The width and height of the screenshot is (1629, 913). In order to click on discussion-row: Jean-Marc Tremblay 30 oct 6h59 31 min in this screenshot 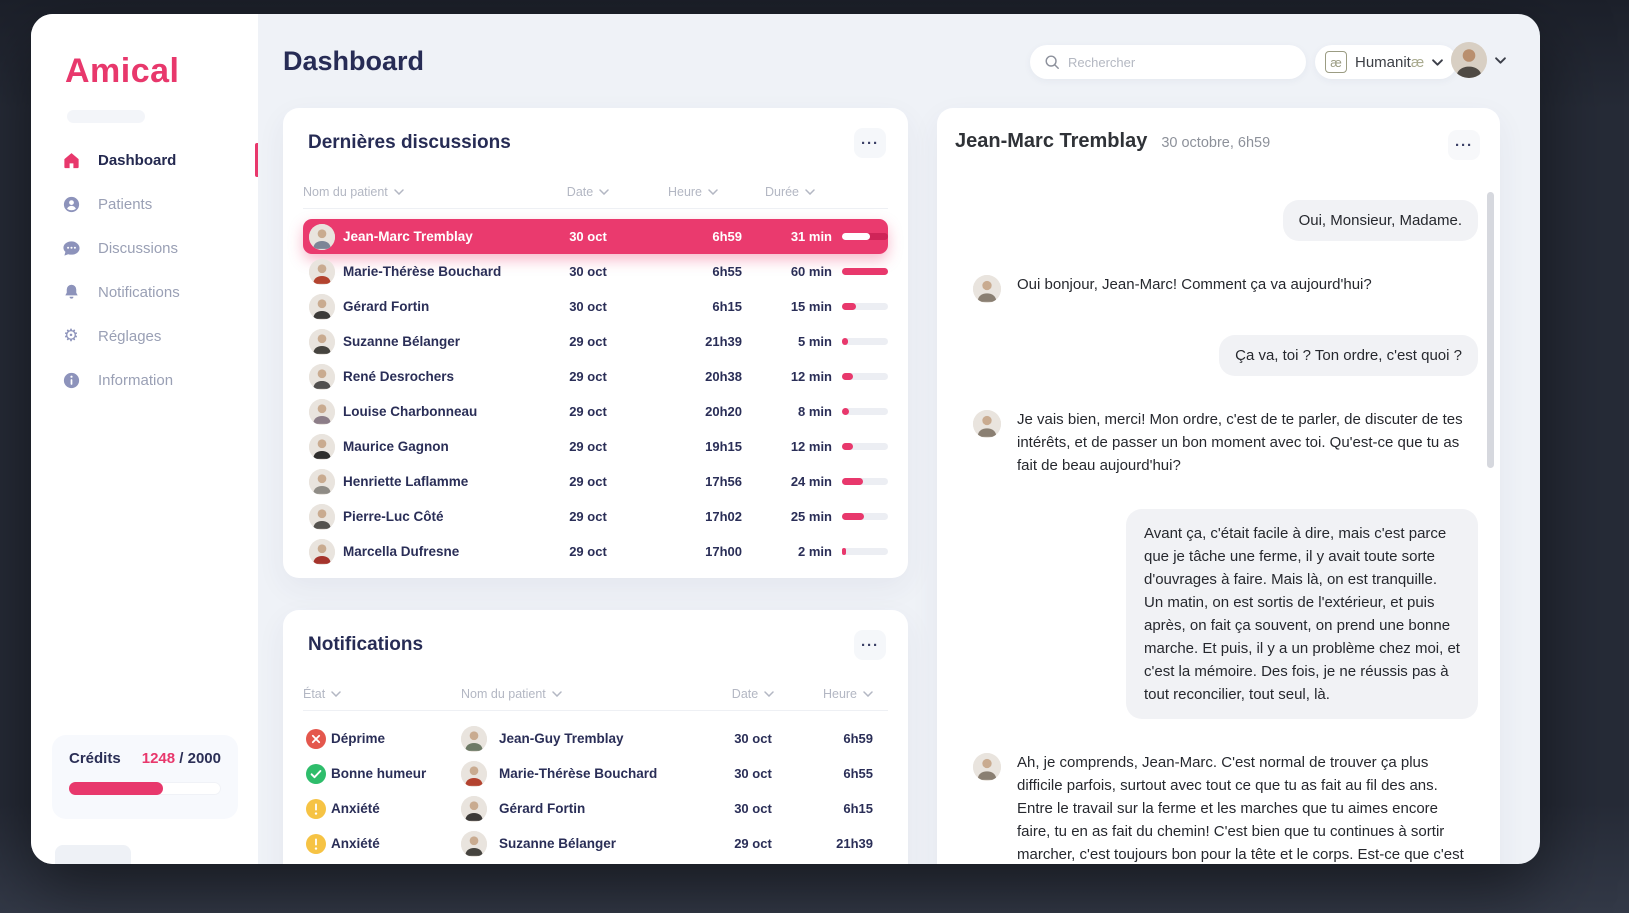, I will do `click(595, 236)`.